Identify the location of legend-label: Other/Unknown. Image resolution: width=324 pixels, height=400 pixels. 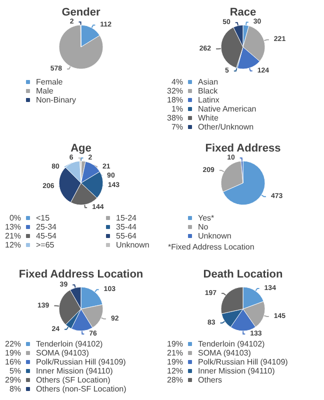
(226, 127).